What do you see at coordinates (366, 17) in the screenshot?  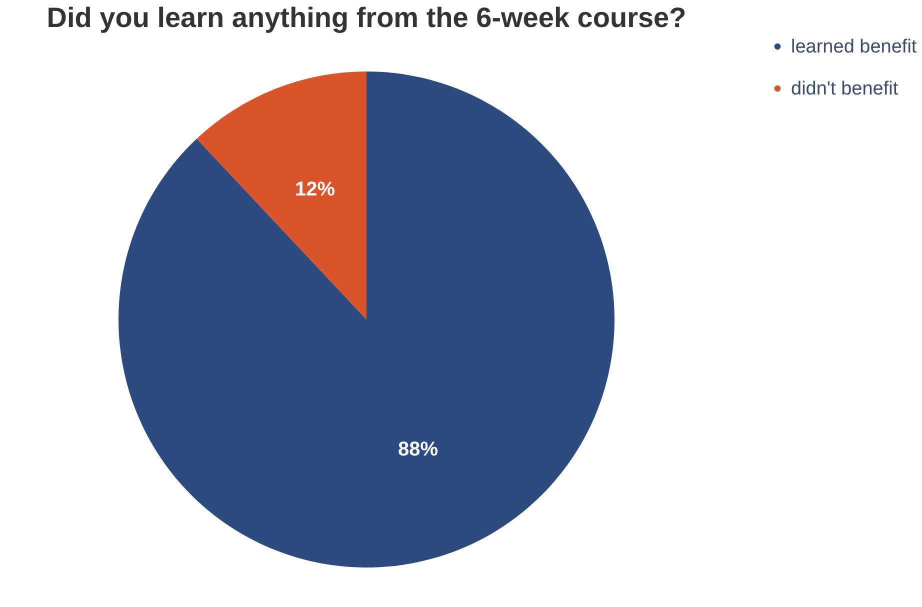 I see `chart-title: Did you learn anything from the 6-week course?` at bounding box center [366, 17].